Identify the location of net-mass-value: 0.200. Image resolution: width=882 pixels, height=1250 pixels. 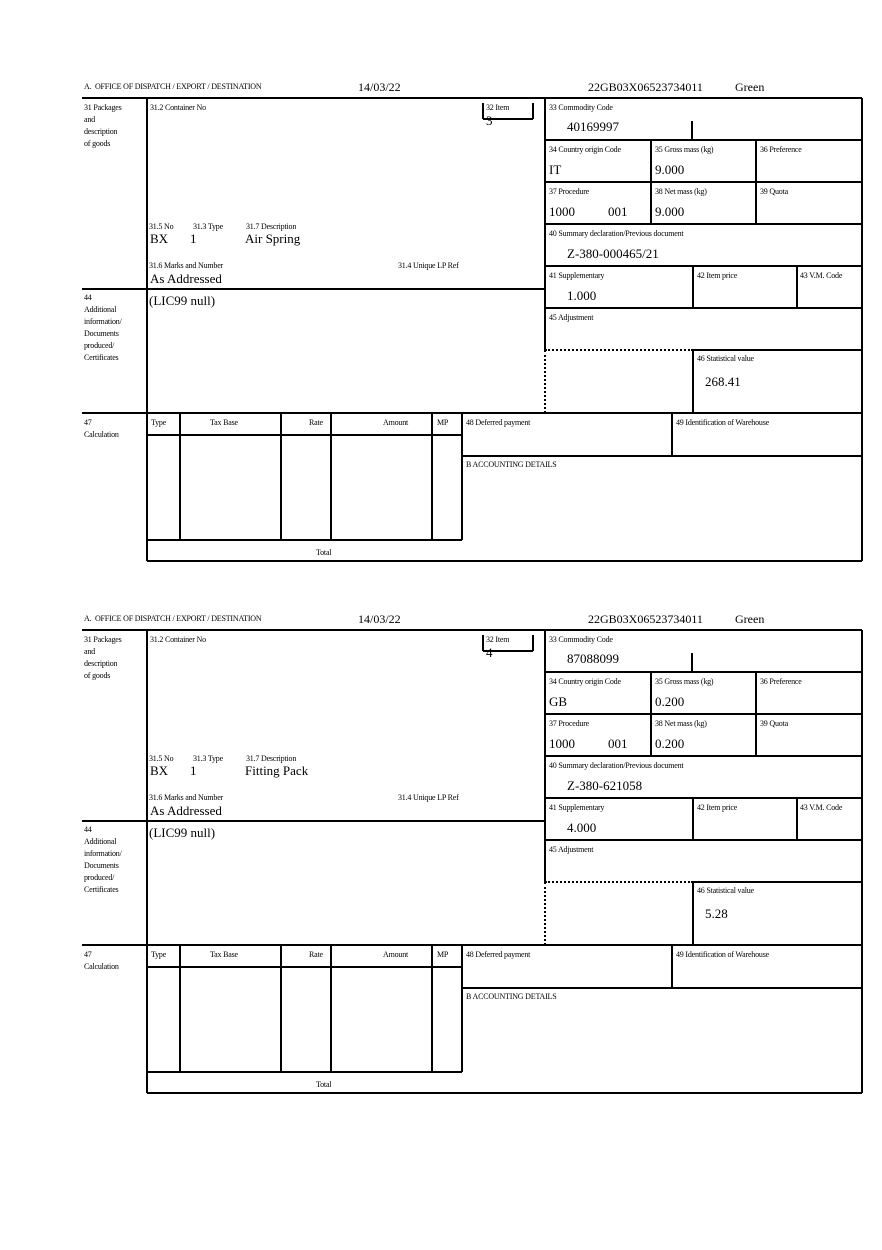
(670, 743).